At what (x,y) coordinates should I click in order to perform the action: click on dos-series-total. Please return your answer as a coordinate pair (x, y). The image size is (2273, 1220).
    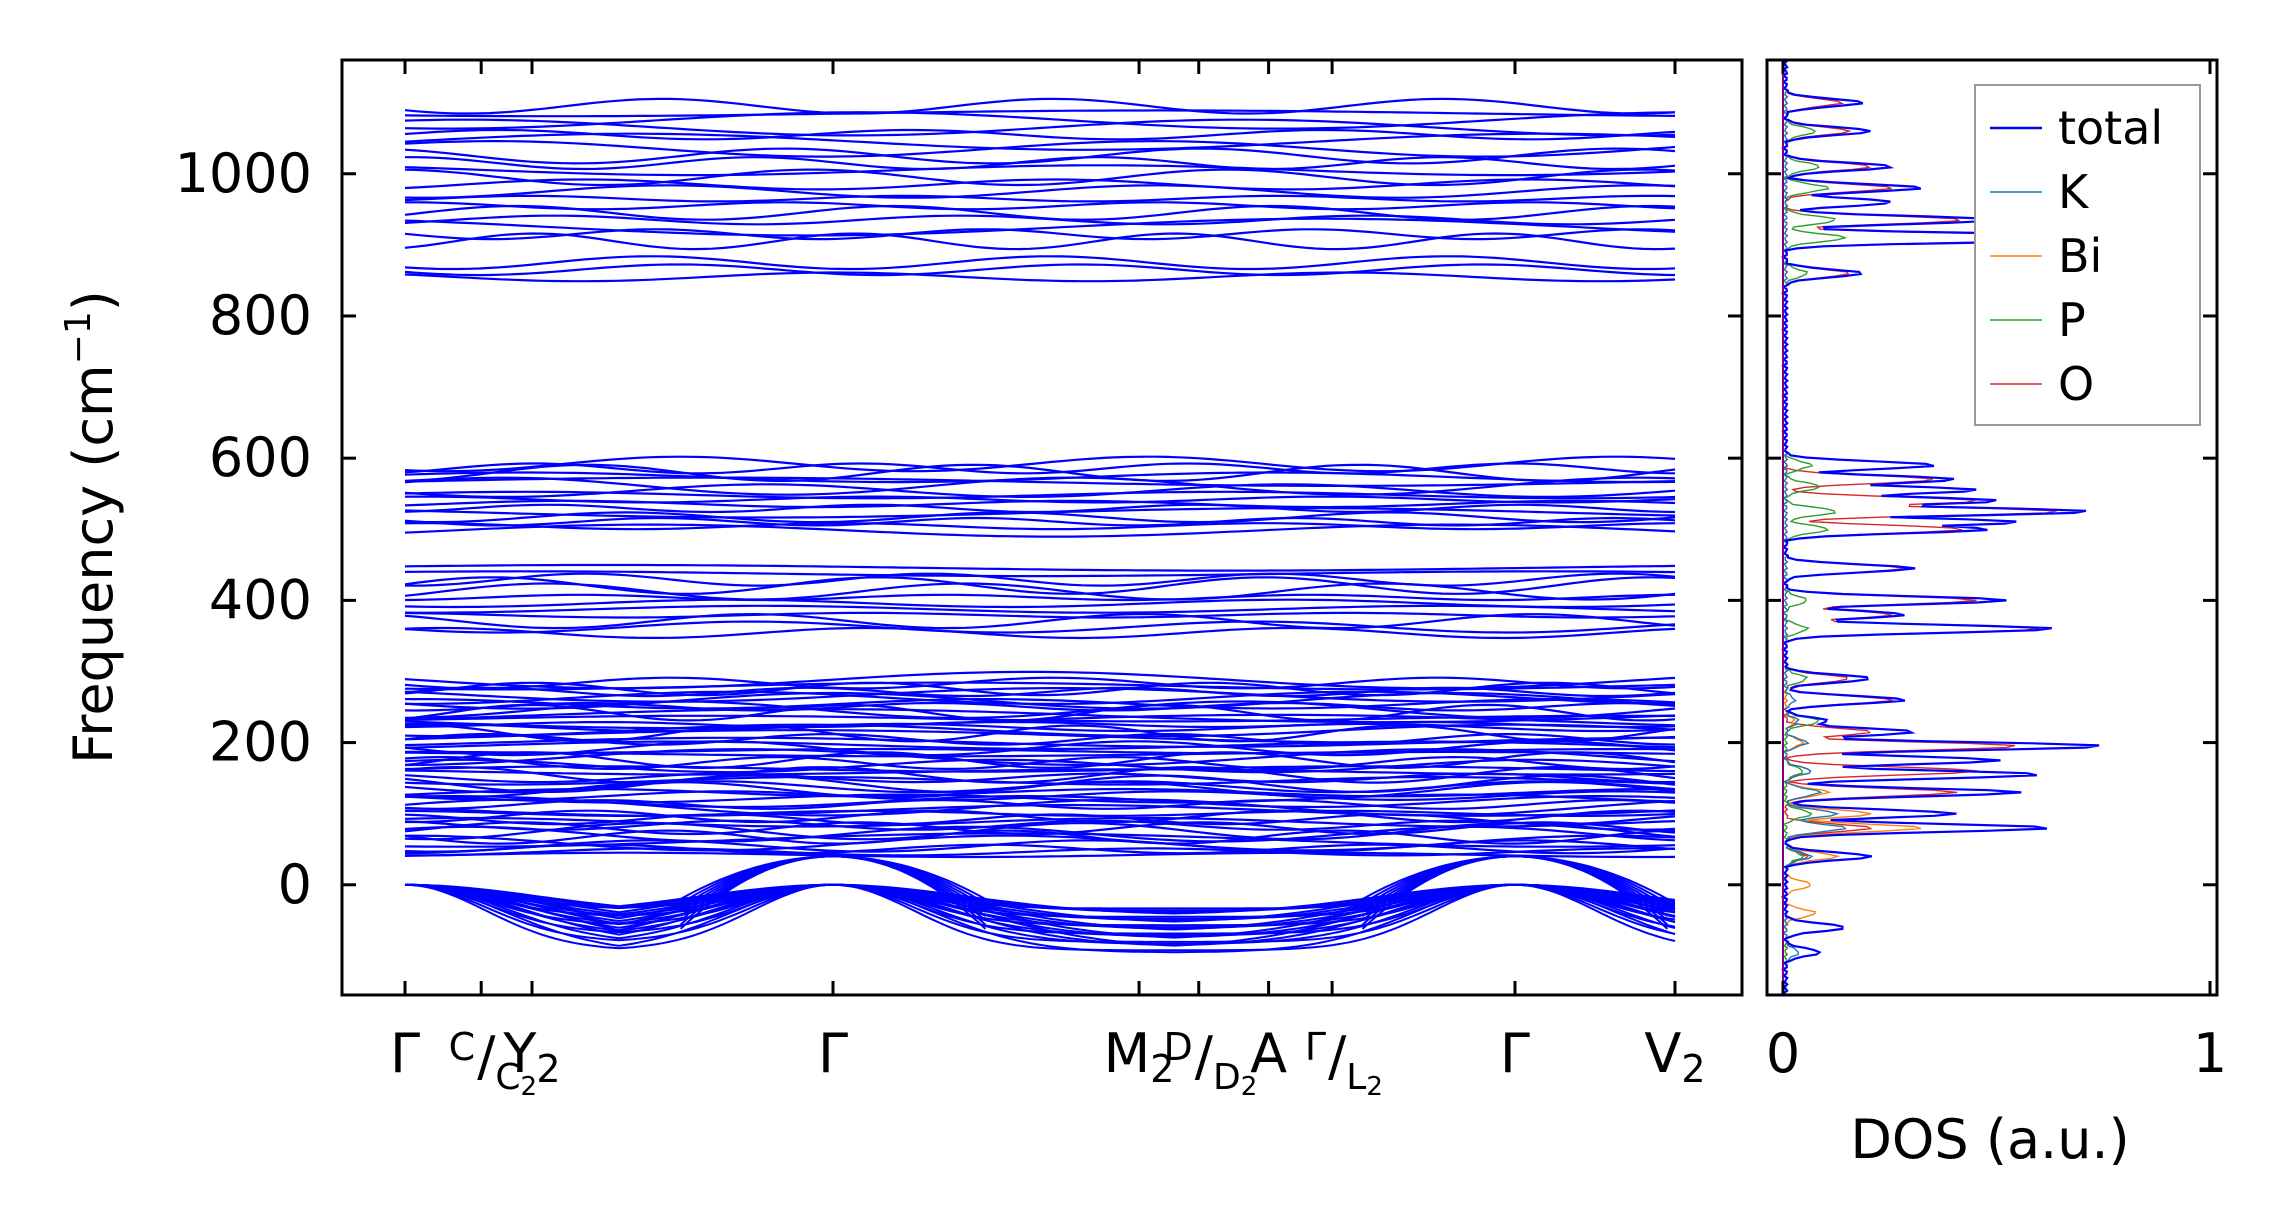
    Looking at the image, I should click on (1990, 527).